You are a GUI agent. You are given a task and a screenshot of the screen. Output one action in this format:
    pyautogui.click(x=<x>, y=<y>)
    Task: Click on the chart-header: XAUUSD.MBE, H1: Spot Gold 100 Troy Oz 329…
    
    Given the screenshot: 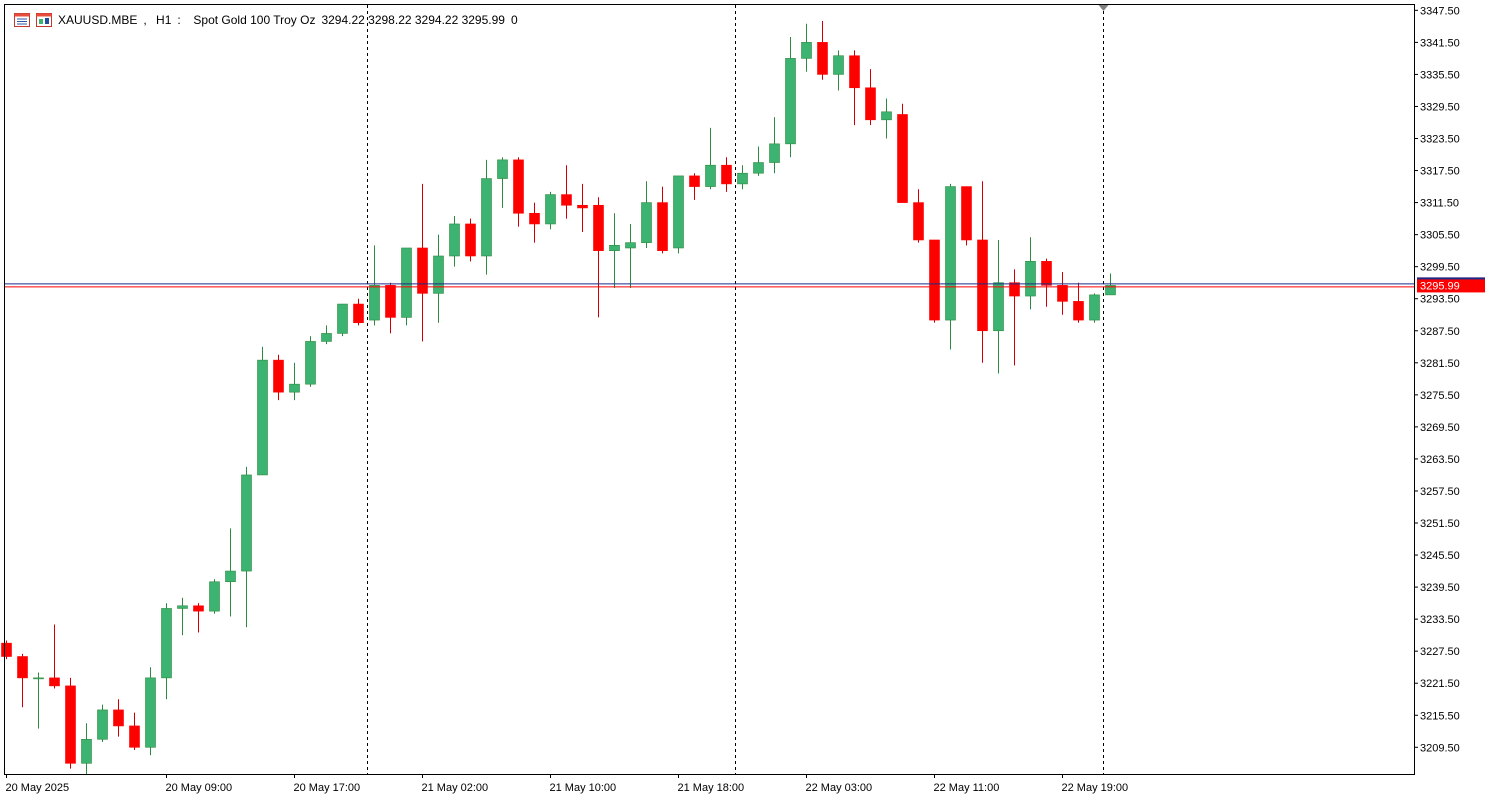 What is the action you would take?
    pyautogui.click(x=266, y=20)
    